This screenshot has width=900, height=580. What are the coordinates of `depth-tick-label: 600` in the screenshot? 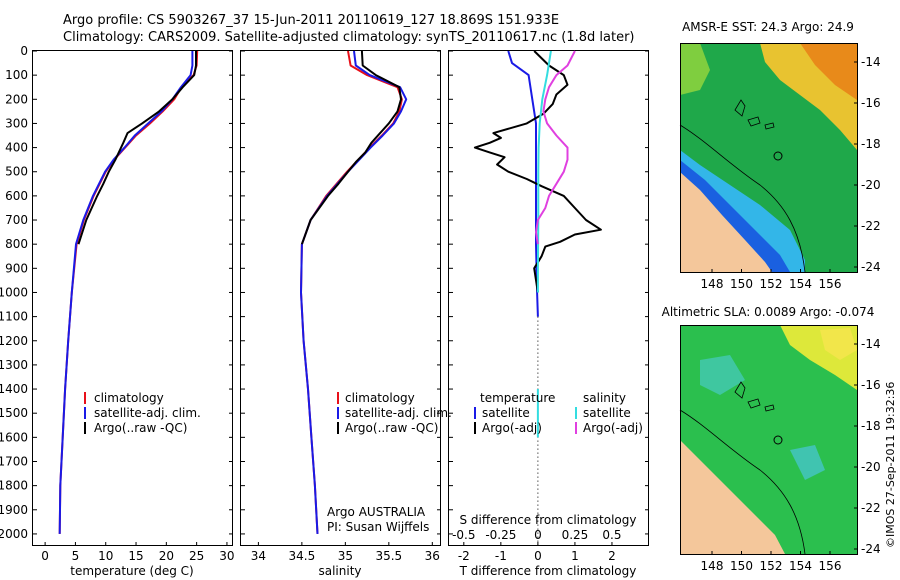 It's located at (16, 196).